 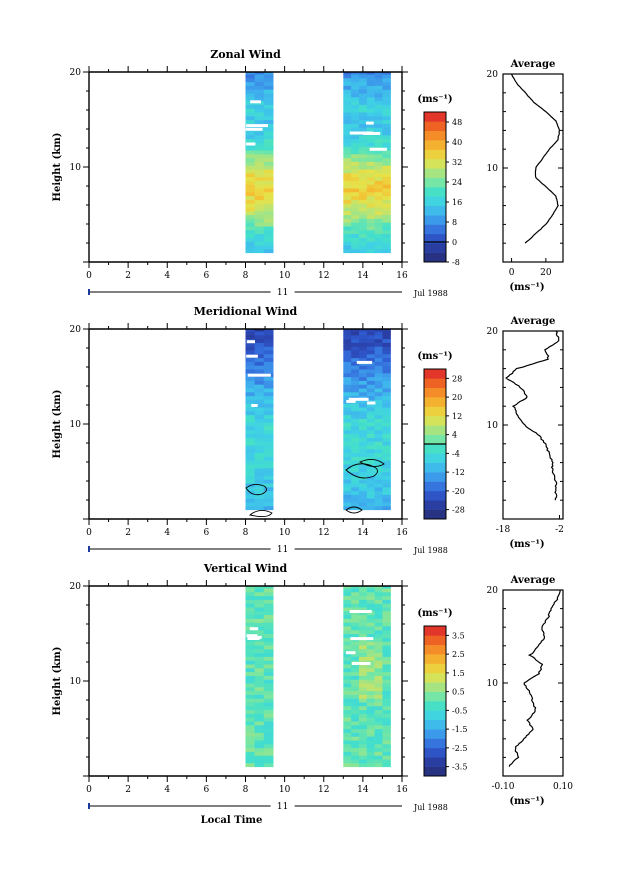 I want to click on x-axis-label: Local Time, so click(x=232, y=820).